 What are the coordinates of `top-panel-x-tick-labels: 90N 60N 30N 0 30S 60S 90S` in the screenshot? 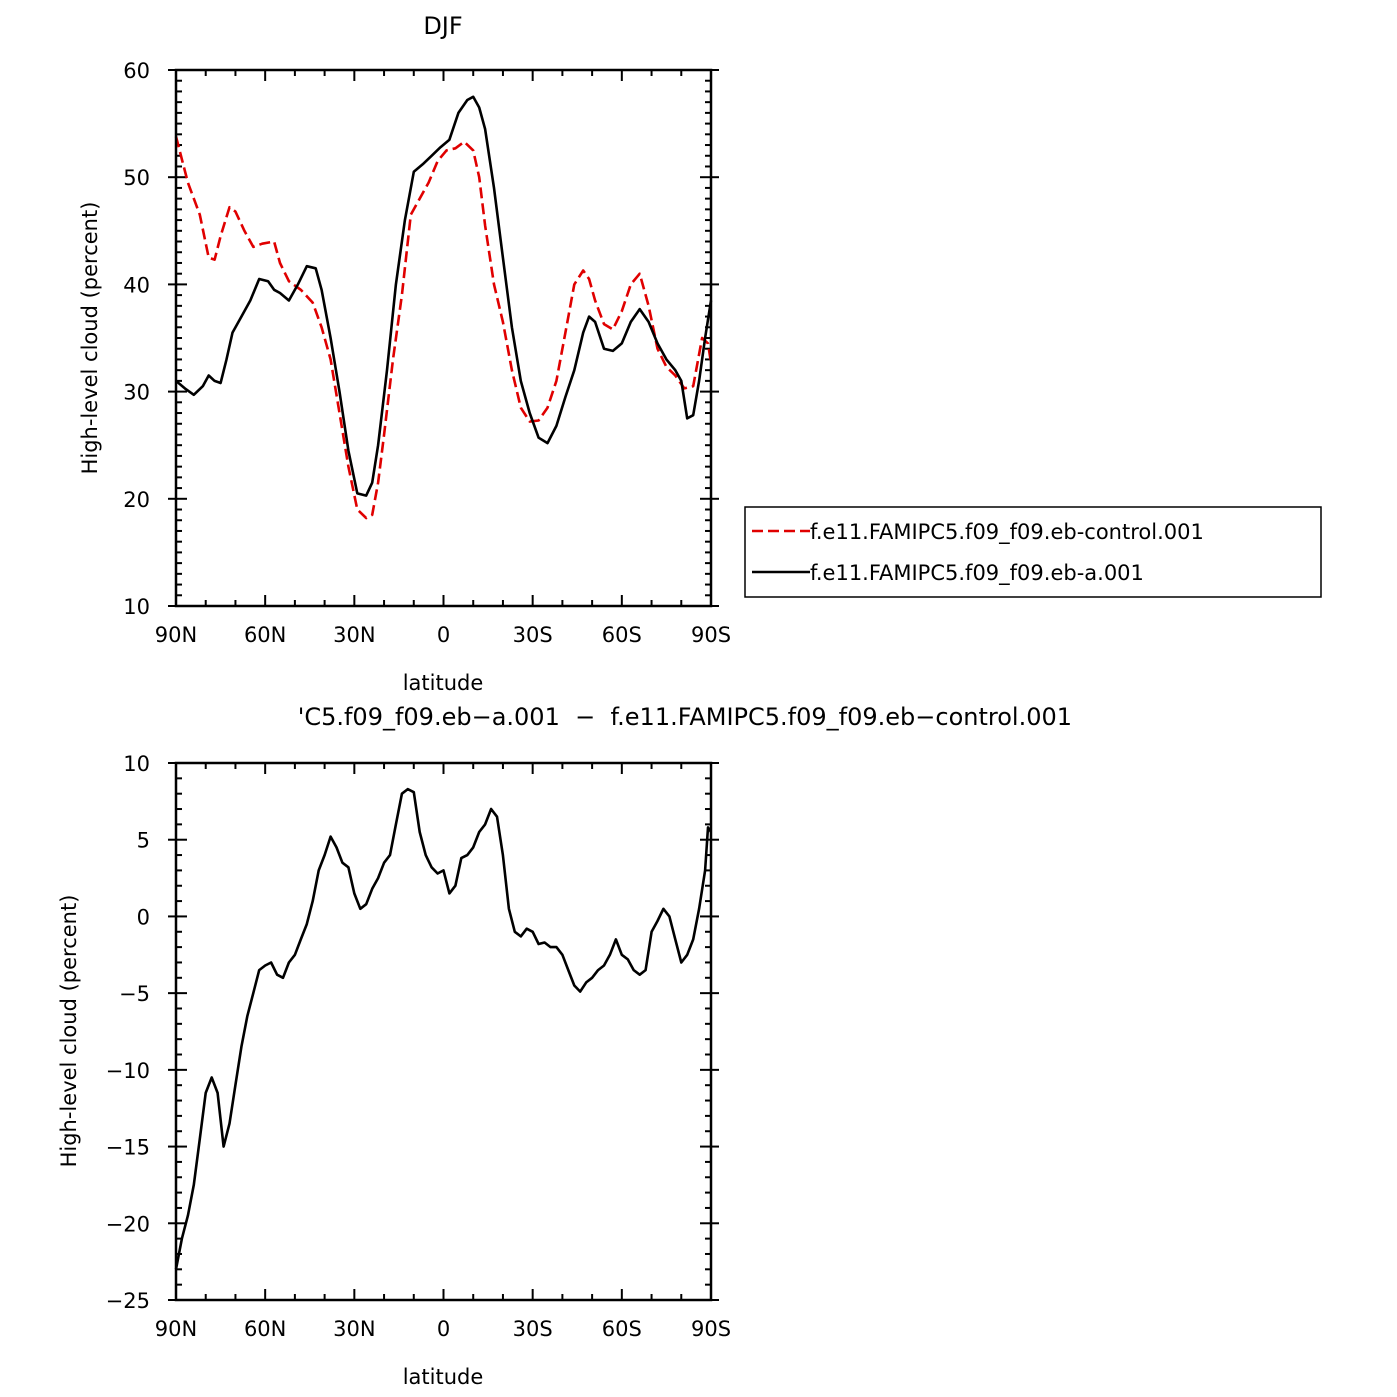 It's located at (443, 635).